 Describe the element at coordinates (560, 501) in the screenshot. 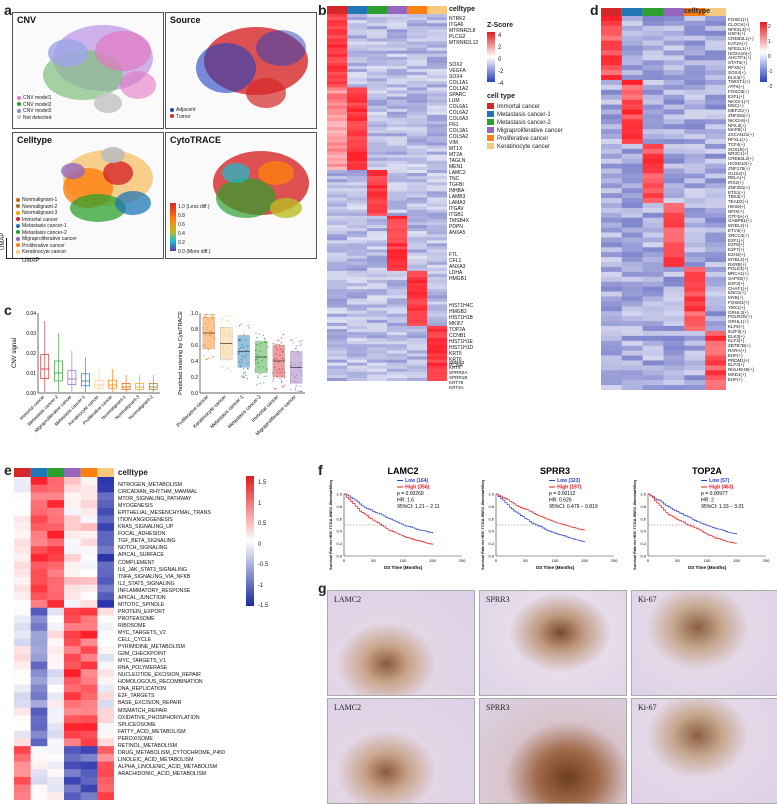

I see `f-hr: HR: 0.626` at that location.